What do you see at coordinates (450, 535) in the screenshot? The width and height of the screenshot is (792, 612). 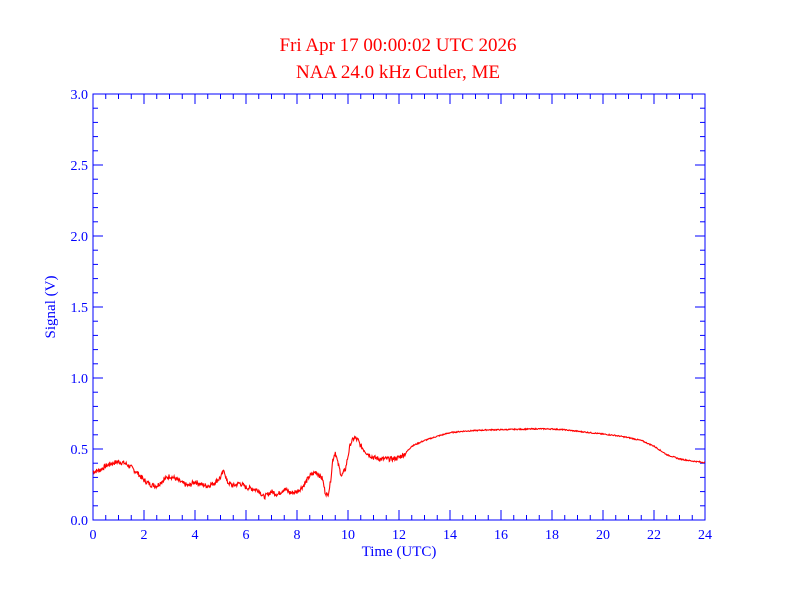 I see `x-tick-label: 14` at bounding box center [450, 535].